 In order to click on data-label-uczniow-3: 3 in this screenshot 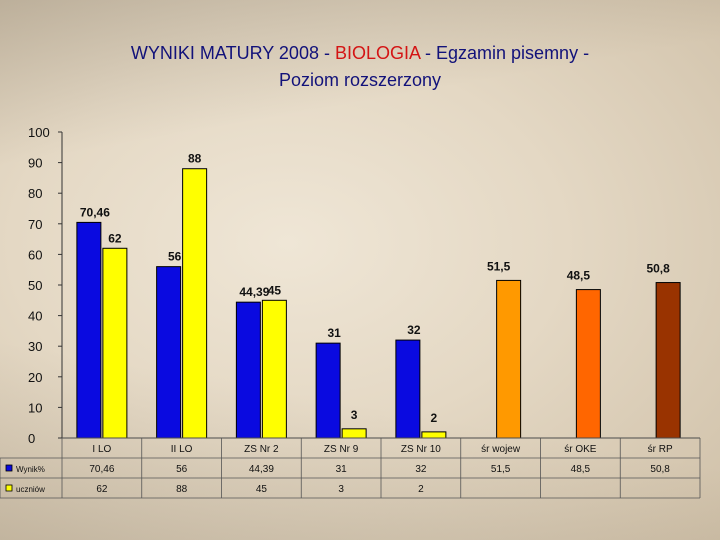, I will do `click(354, 415)`.